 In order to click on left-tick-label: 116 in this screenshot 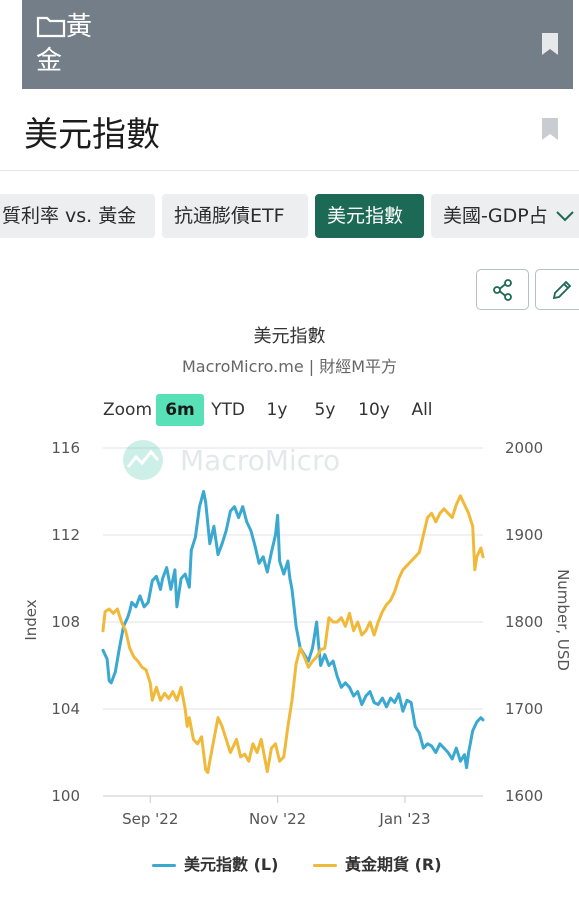, I will do `click(65, 448)`.